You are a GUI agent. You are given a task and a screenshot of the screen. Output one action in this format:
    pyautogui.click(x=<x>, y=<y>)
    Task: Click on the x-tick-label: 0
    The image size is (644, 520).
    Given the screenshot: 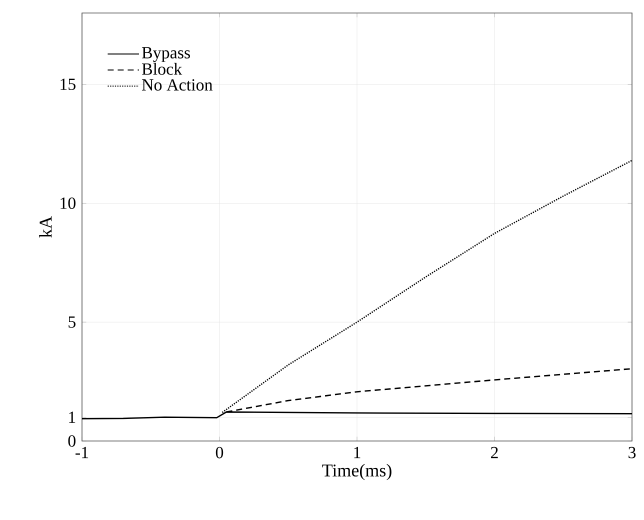 What is the action you would take?
    pyautogui.click(x=220, y=452)
    